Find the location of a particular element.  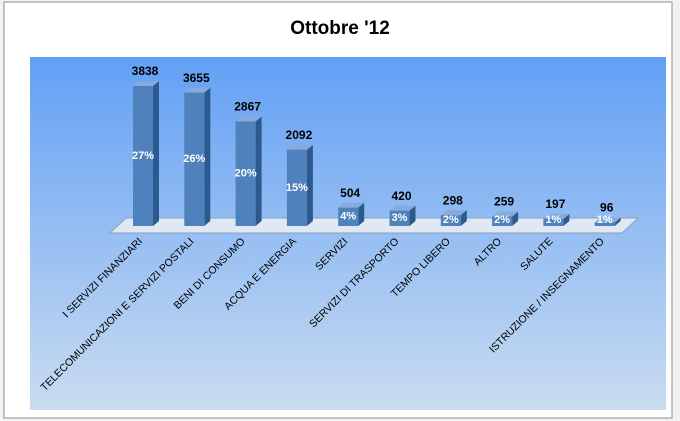

percent-label: 3% is located at coordinates (400, 218).